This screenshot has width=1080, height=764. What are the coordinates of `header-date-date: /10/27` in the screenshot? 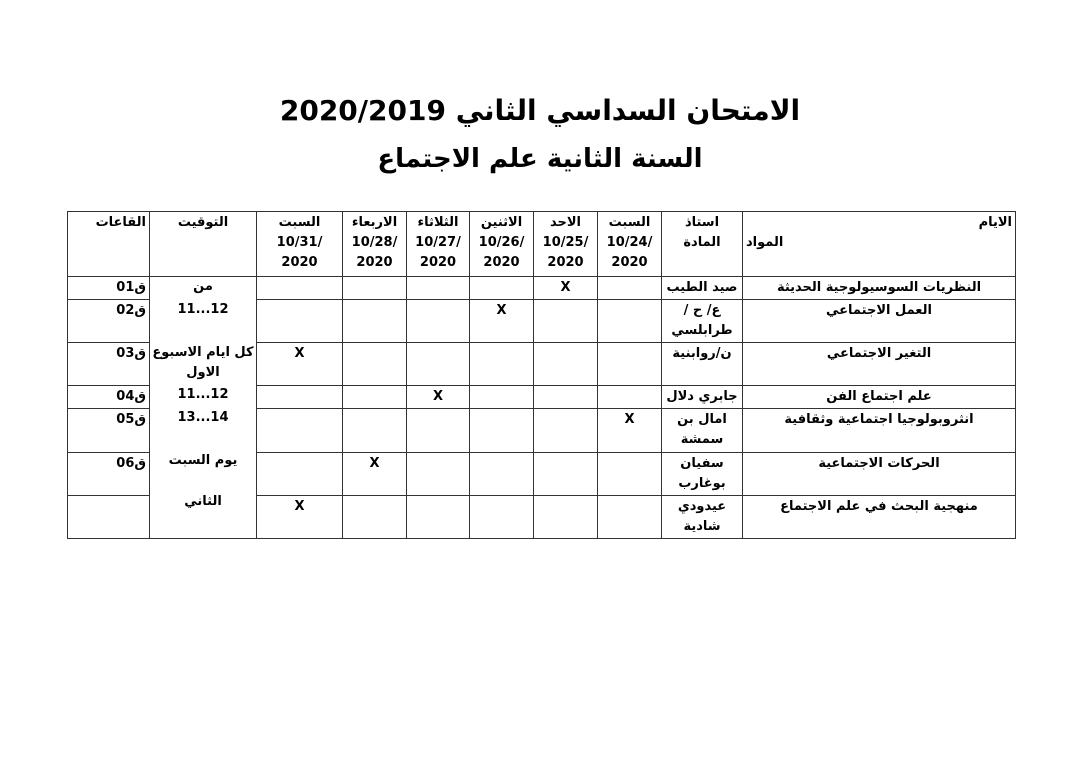 It's located at (438, 242).